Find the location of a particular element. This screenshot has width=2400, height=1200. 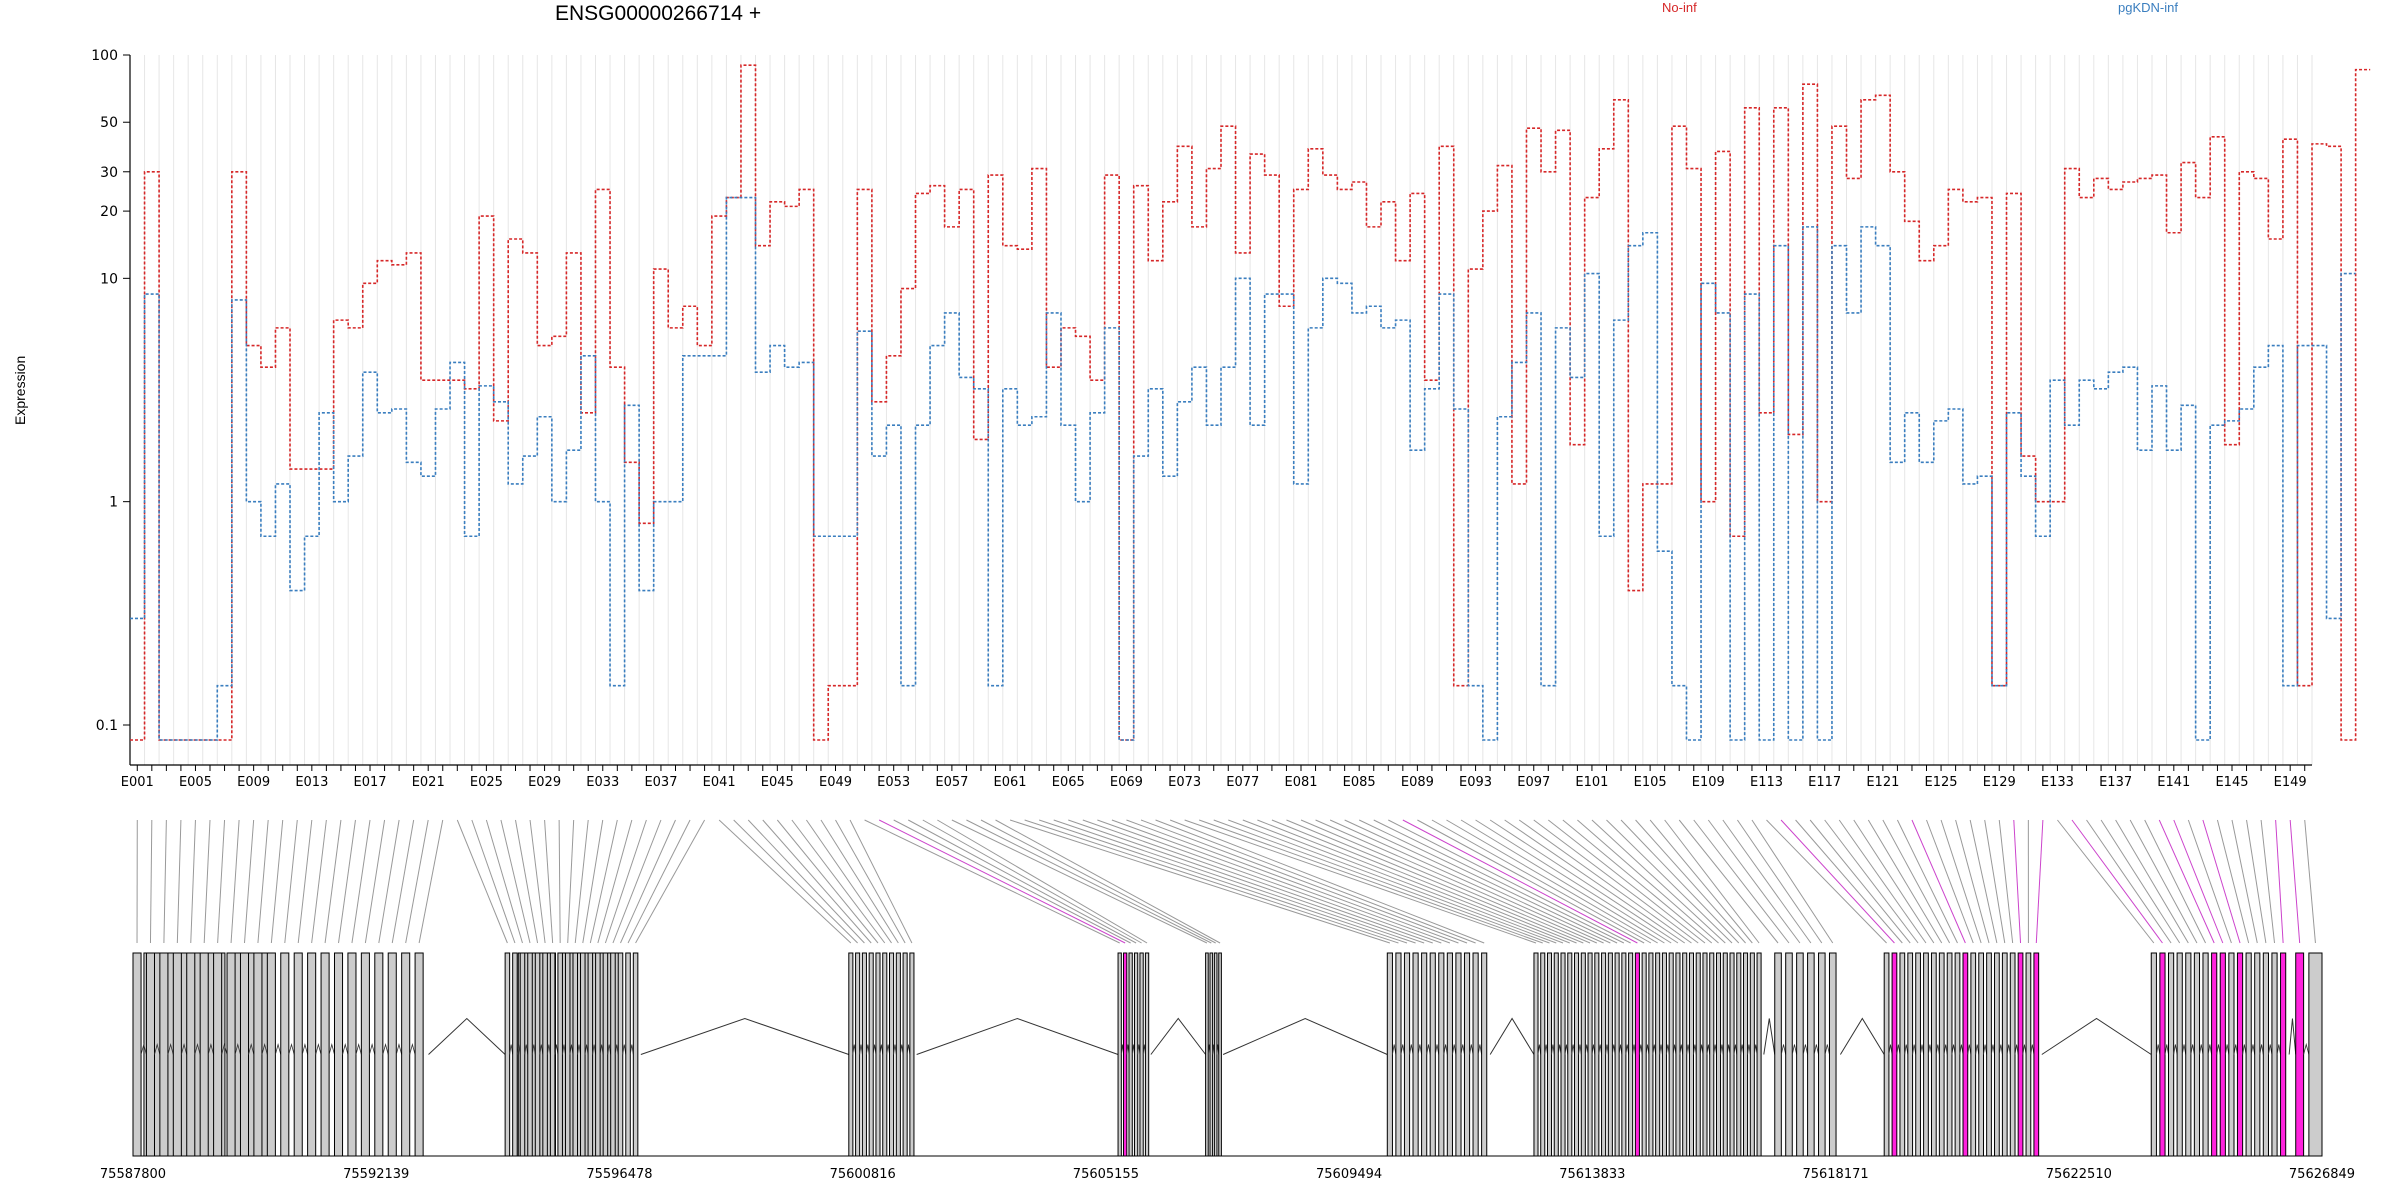

y-tick-label: 50 is located at coordinates (109, 123).